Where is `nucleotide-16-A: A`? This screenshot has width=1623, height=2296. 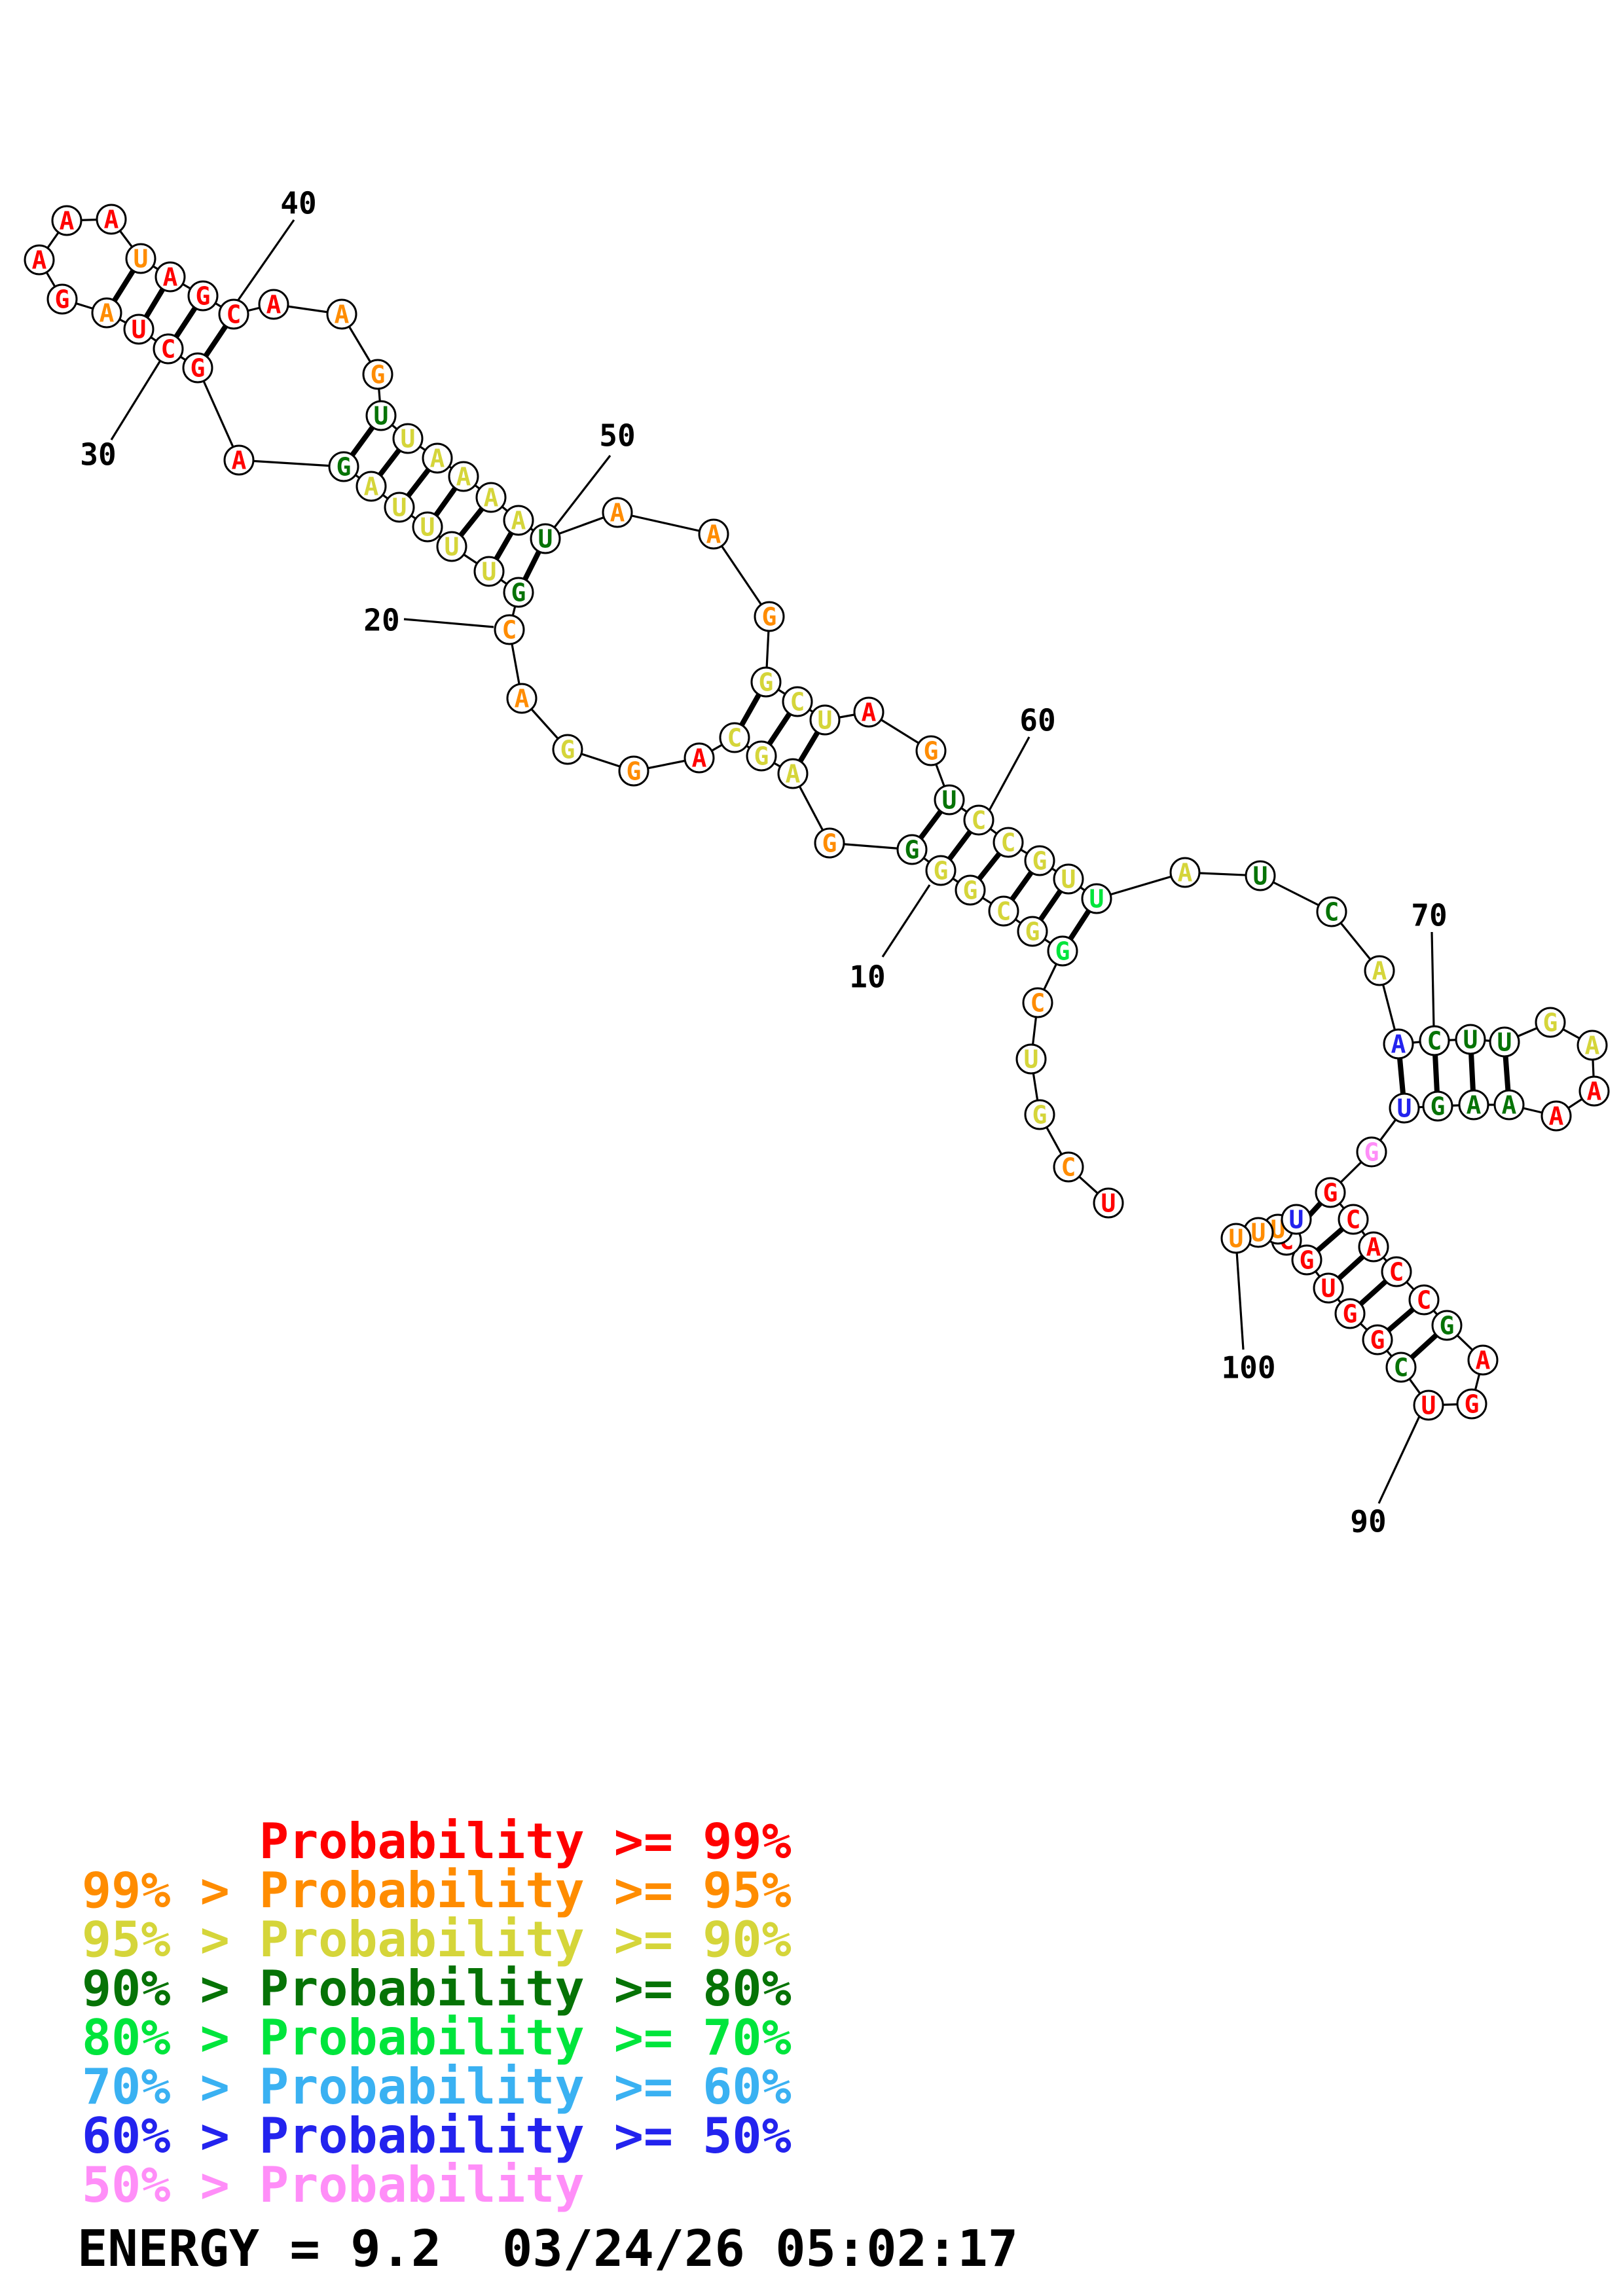
nucleotide-16-A: A is located at coordinates (699, 758).